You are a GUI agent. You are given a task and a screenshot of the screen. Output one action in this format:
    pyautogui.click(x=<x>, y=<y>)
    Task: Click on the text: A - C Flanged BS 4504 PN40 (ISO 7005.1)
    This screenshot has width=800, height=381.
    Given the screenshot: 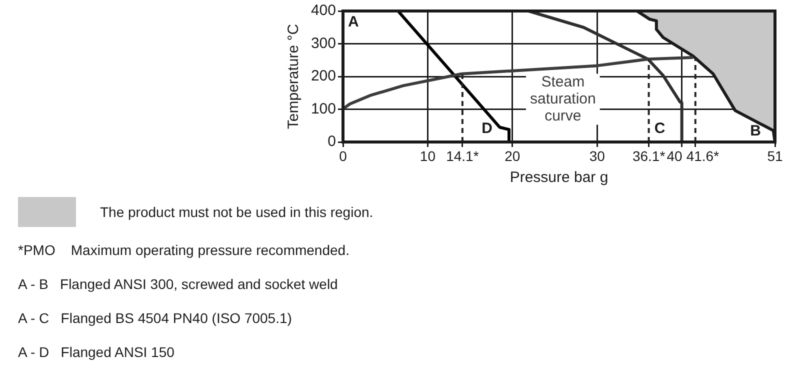 What is the action you would take?
    pyautogui.click(x=155, y=319)
    